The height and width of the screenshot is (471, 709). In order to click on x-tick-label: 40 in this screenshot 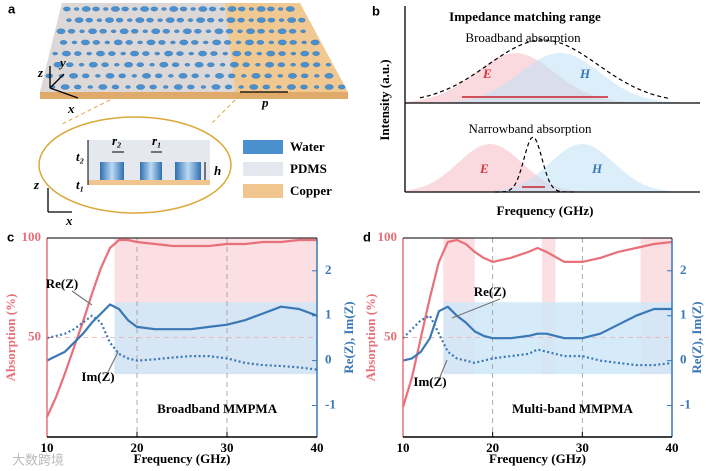, I will do `click(672, 447)`.